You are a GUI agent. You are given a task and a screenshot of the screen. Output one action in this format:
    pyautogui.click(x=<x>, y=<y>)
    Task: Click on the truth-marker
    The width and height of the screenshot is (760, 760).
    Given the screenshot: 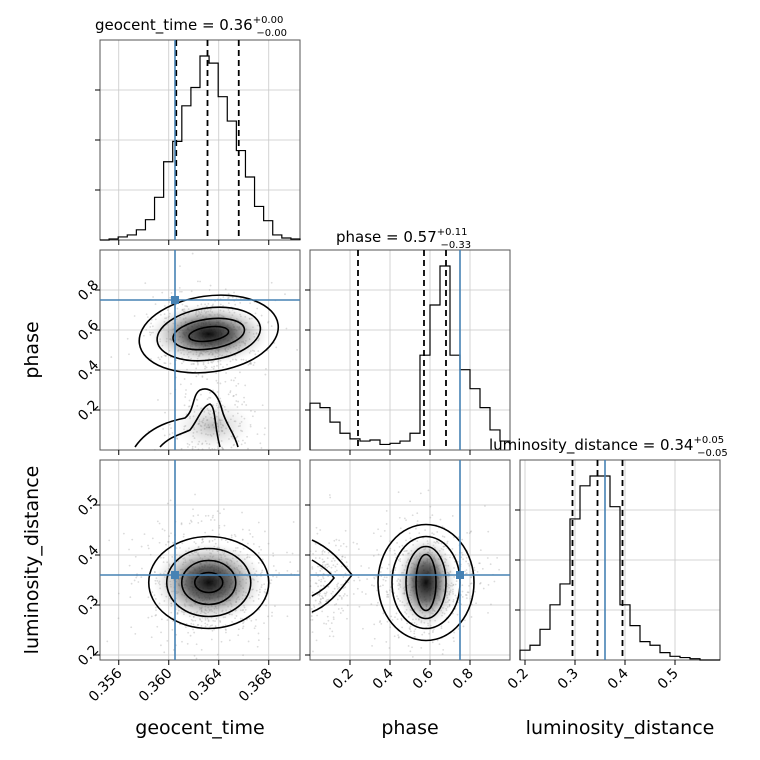 What is the action you would take?
    pyautogui.click(x=460, y=575)
    